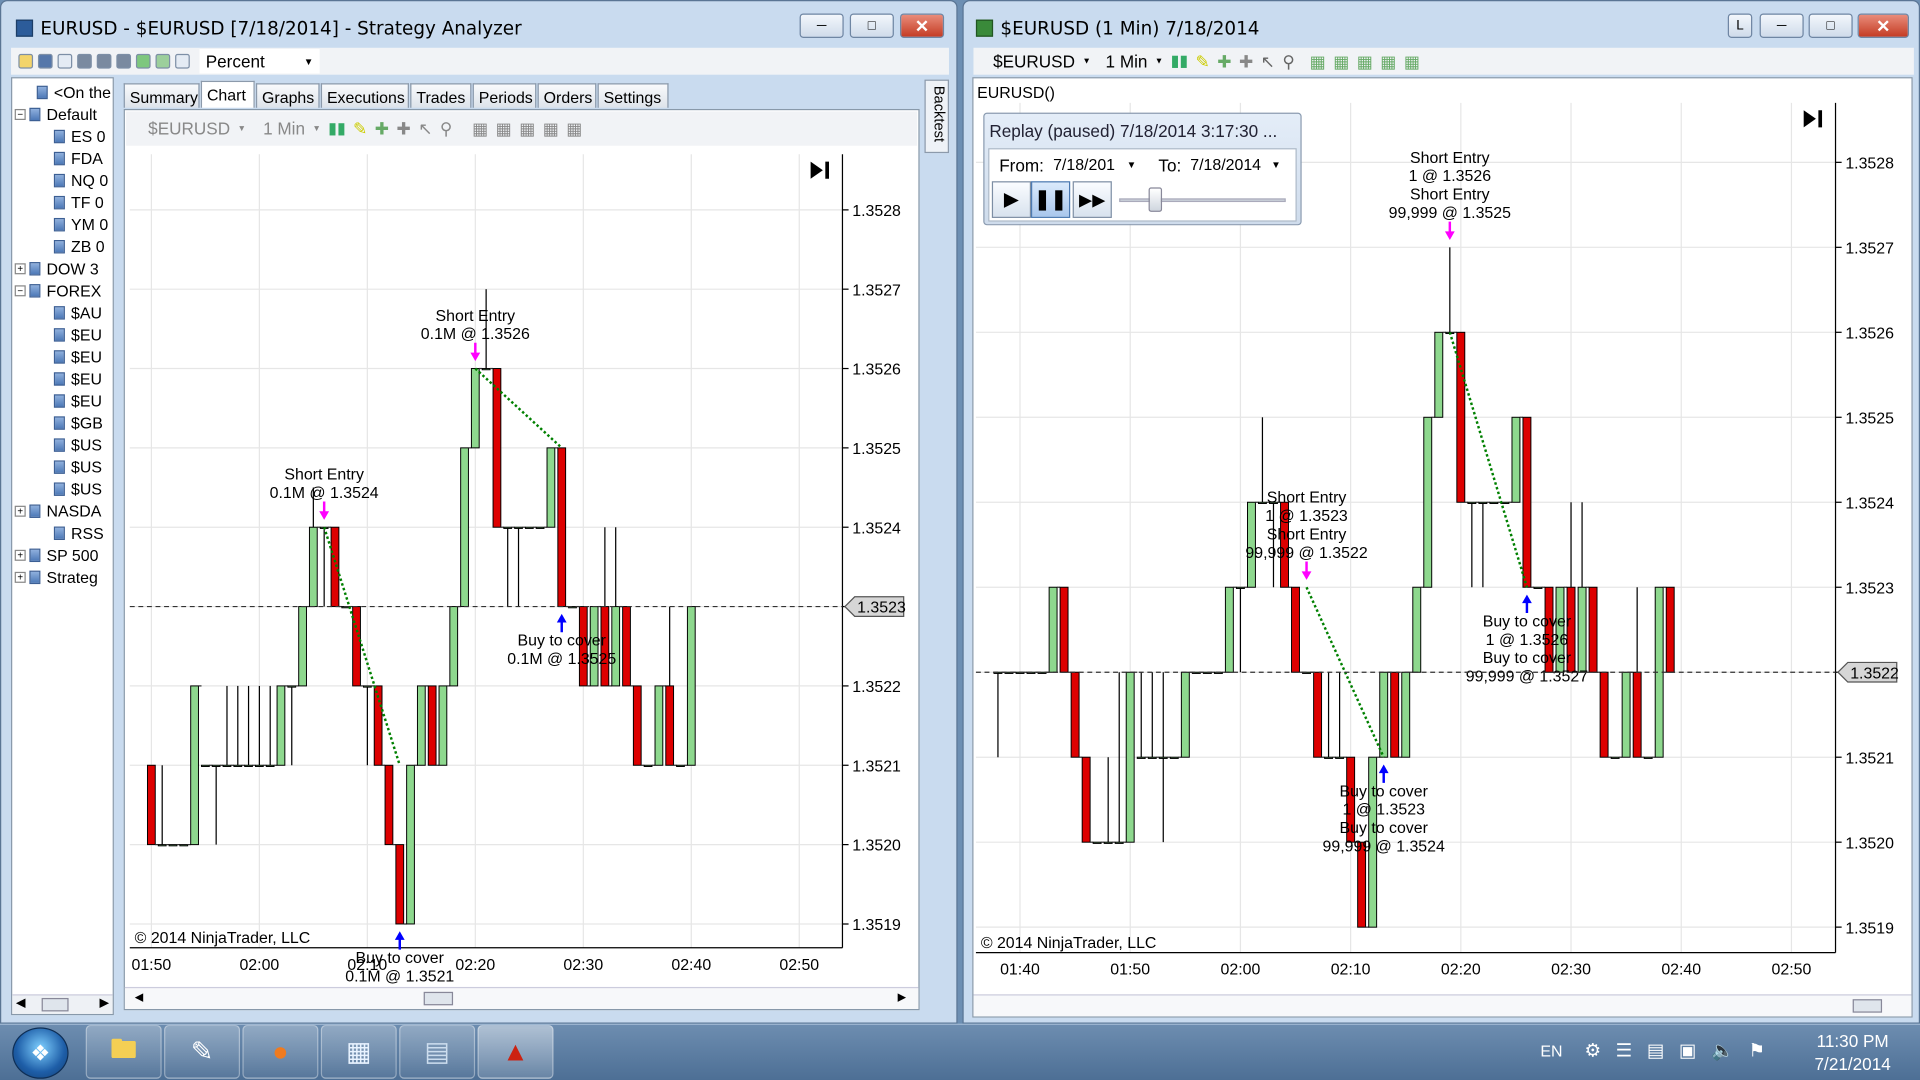 This screenshot has height=1080, width=1920. Describe the element at coordinates (1224, 60) in the screenshot. I see `cross-pointer-icon: ✚` at that location.